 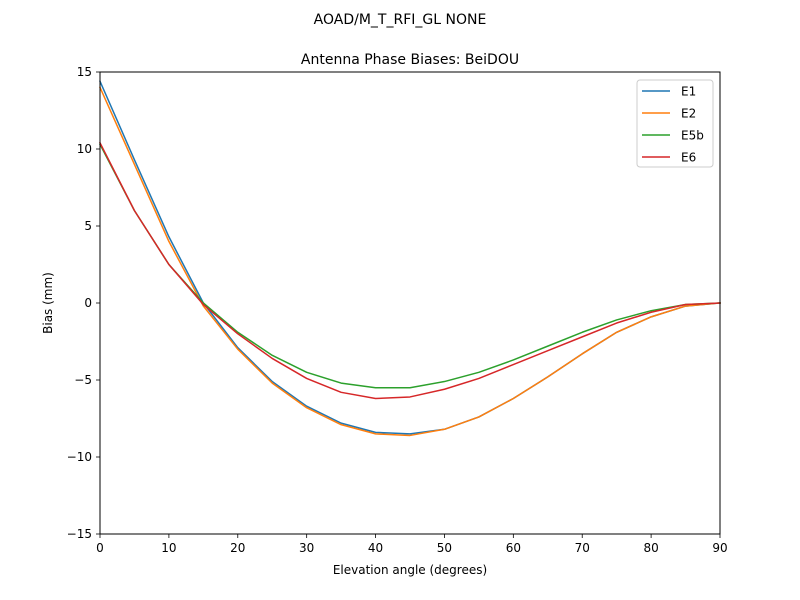 I want to click on y-tick-label: 5, so click(x=88, y=226).